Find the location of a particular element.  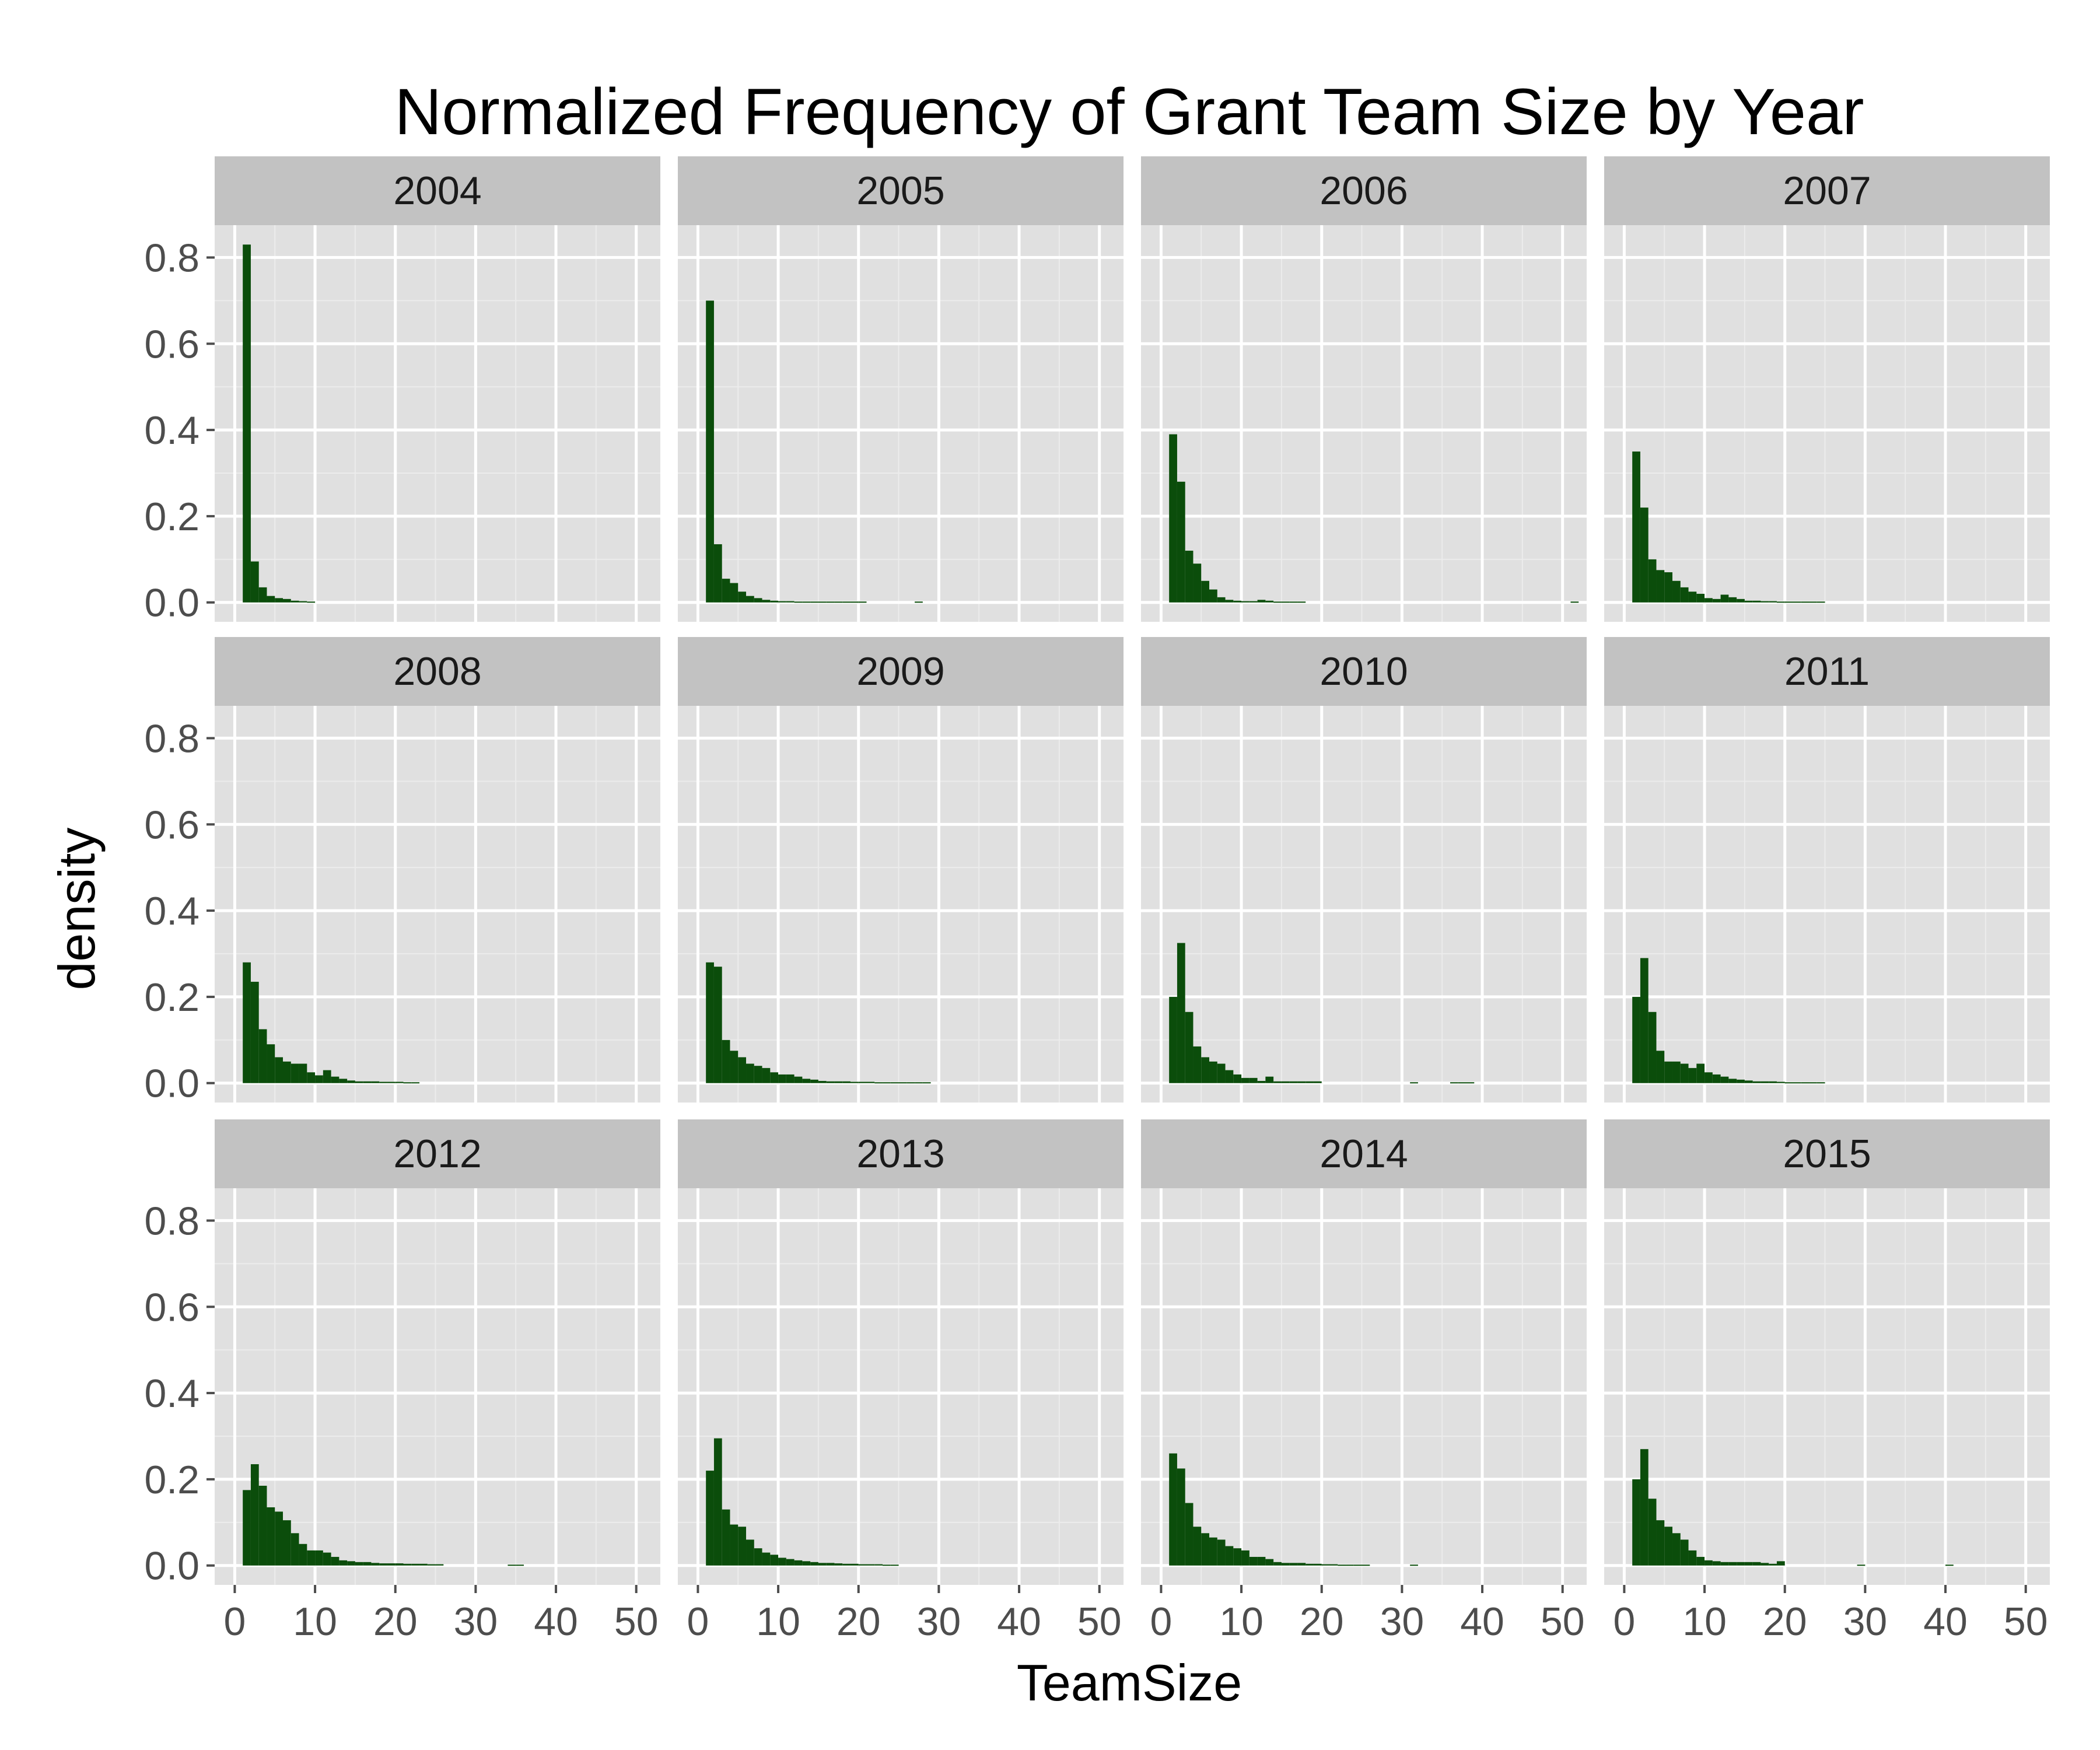

facet-strip-label: 2015 is located at coordinates (1827, 1154).